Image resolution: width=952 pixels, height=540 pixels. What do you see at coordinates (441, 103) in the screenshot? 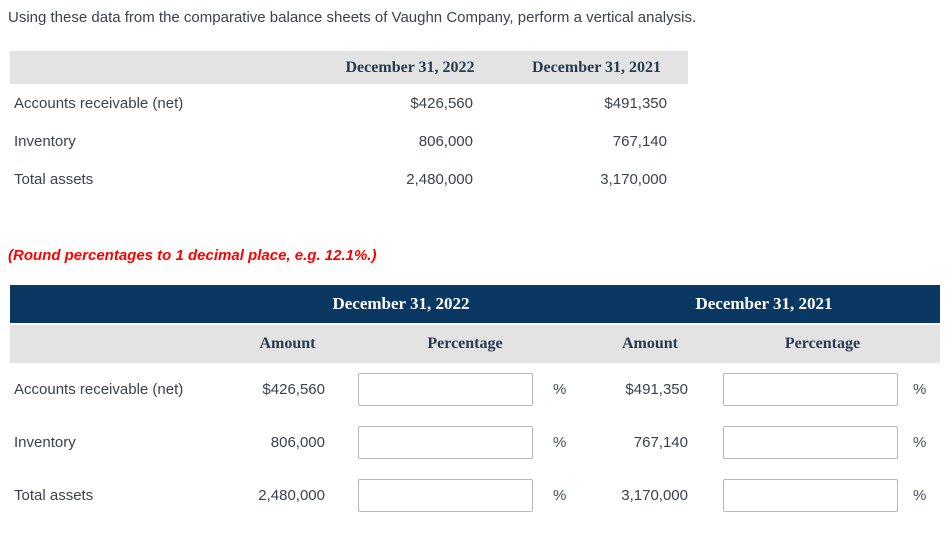
I see `value-2022: $426,560` at bounding box center [441, 103].